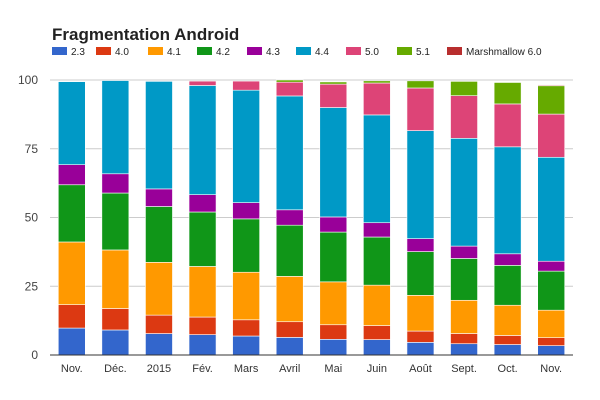 This screenshot has height=400, width=600. Describe the element at coordinates (145, 34) in the screenshot. I see `chart-title: Fragmentation Android` at that location.